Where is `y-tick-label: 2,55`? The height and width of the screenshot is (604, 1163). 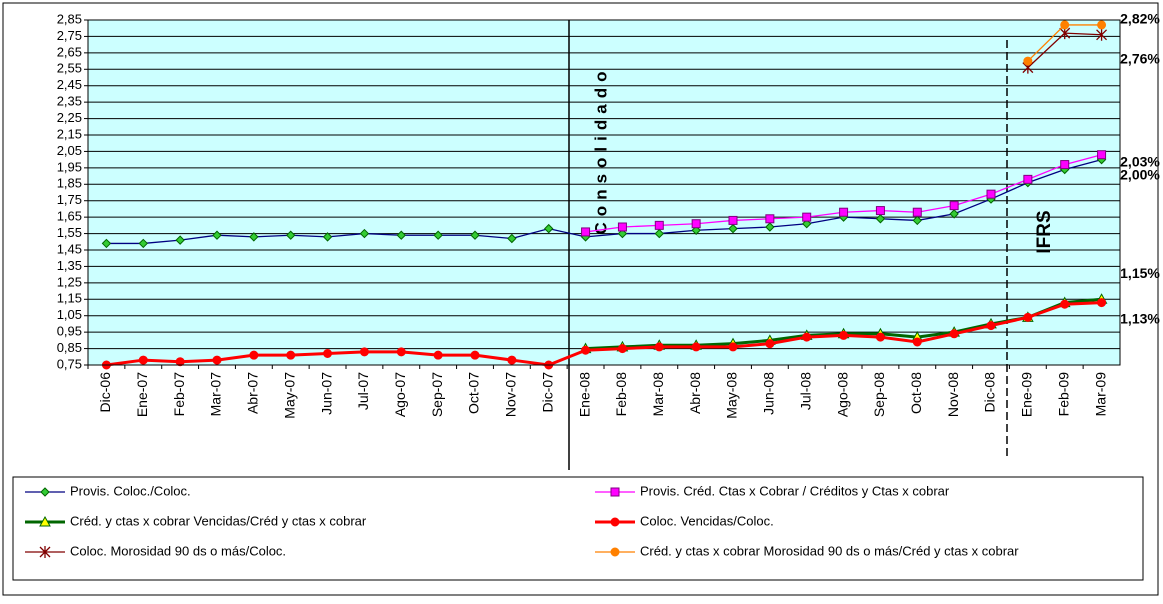
y-tick-label: 2,55 is located at coordinates (69, 68).